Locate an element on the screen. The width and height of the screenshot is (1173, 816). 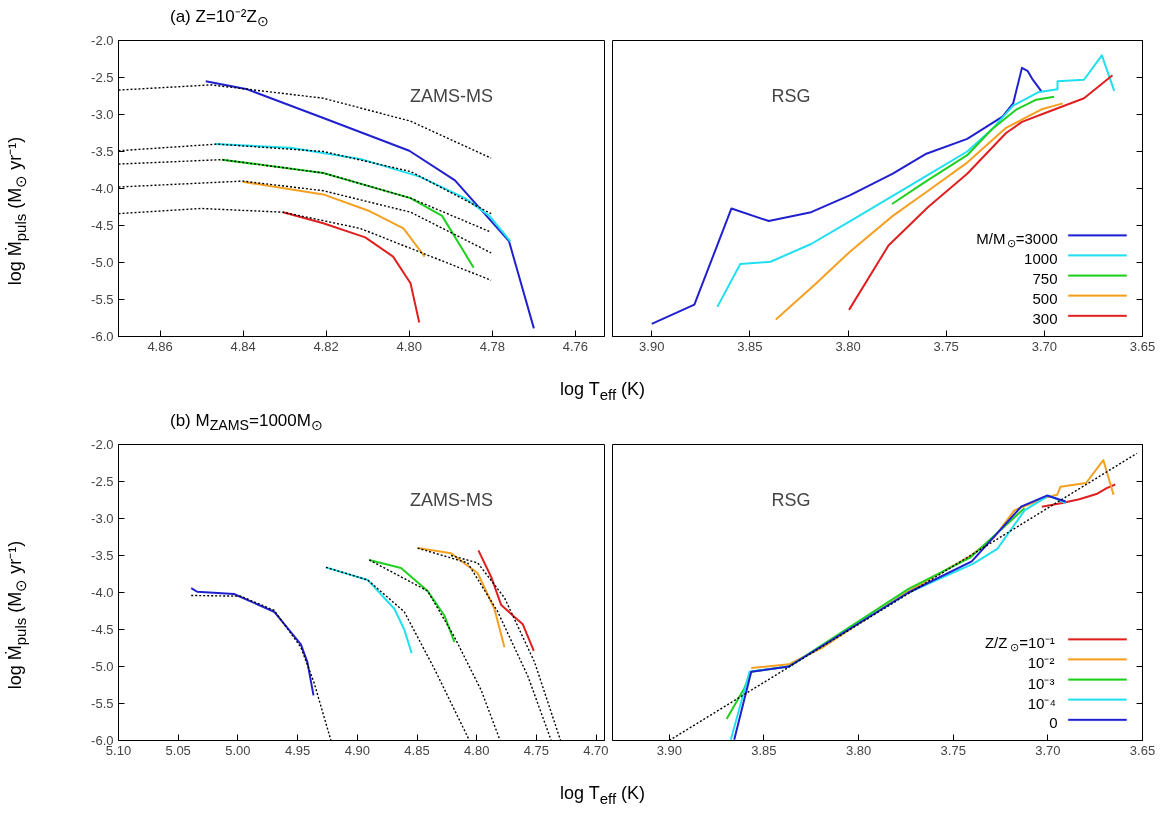
chart-title: (a) Z=10⁻²Z$_{⊙}$ is located at coordinates (219, 19).